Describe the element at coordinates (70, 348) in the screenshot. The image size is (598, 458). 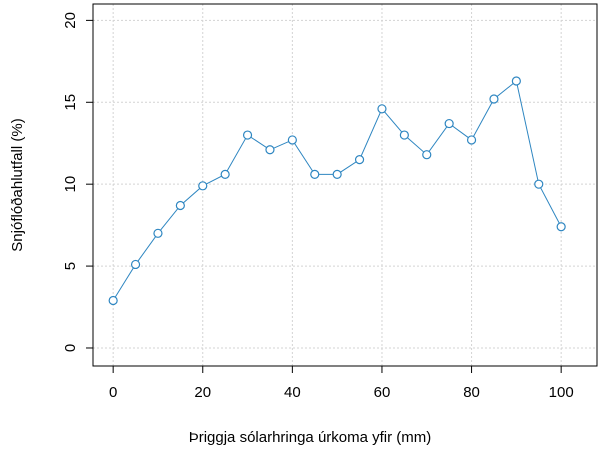
I see `y-tick-label: 0` at that location.